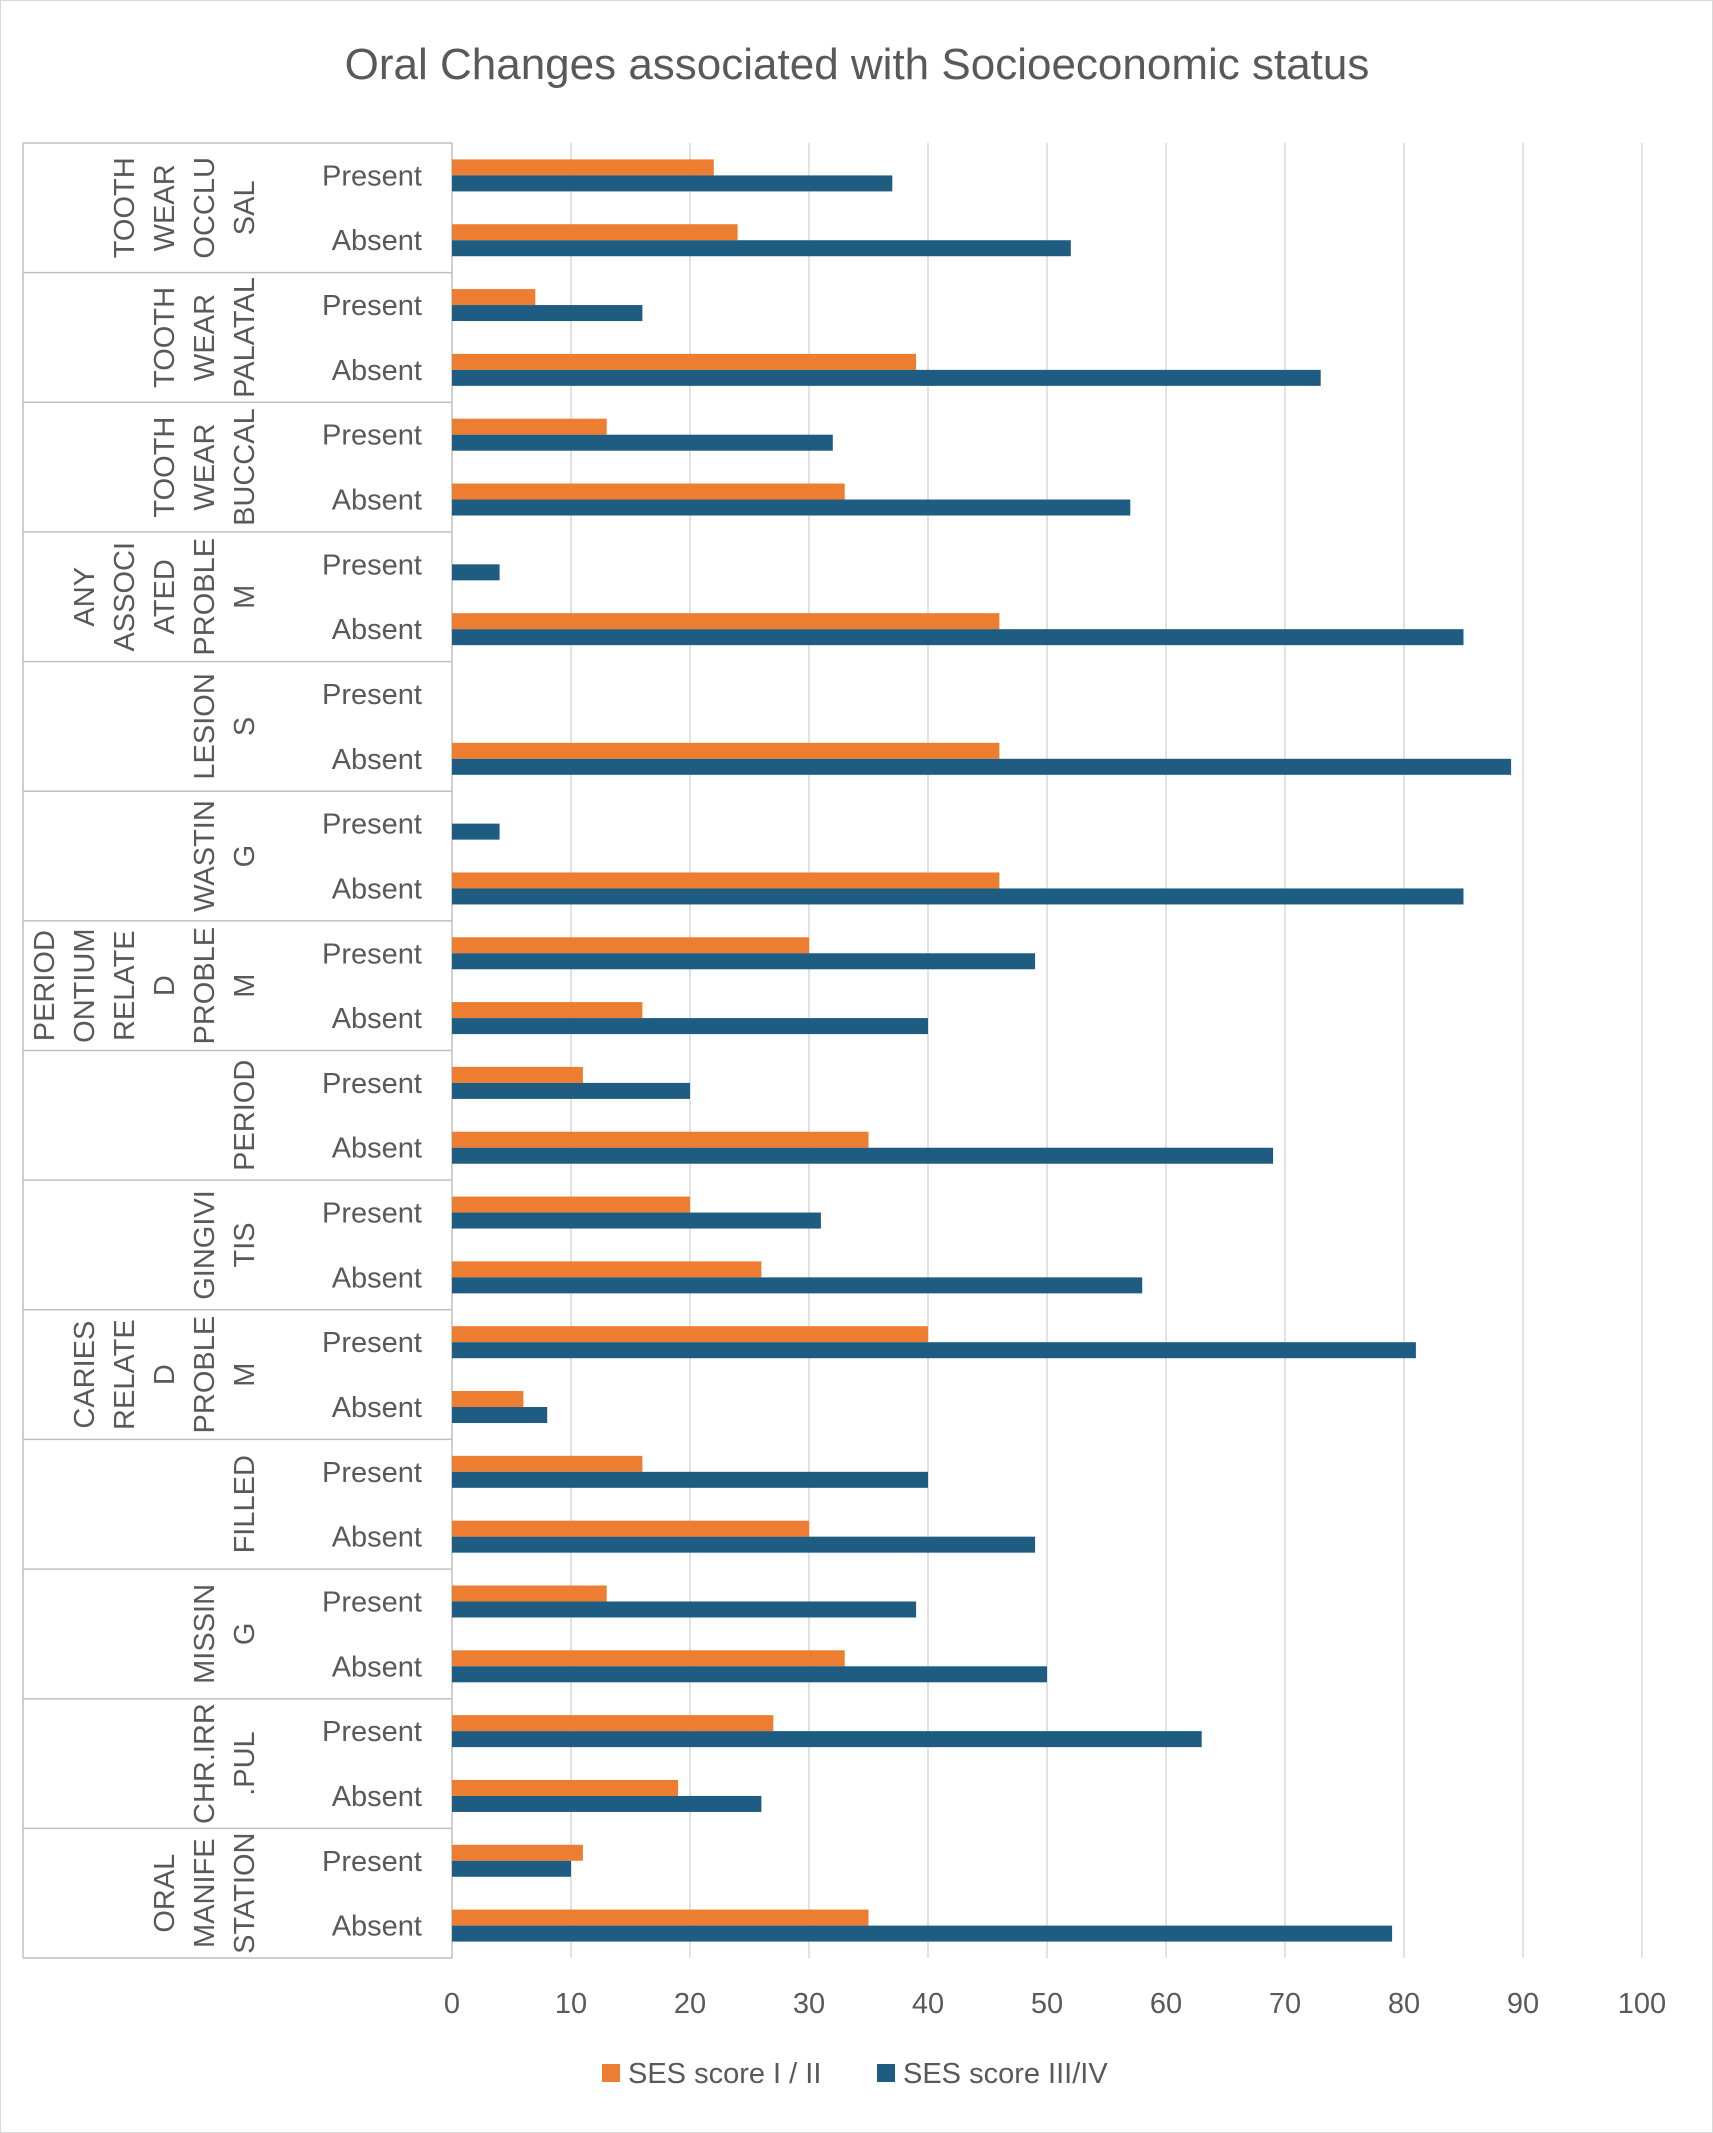 The height and width of the screenshot is (2133, 1713). Describe the element at coordinates (1523, 2004) in the screenshot. I see `x-tick-label: 90` at that location.